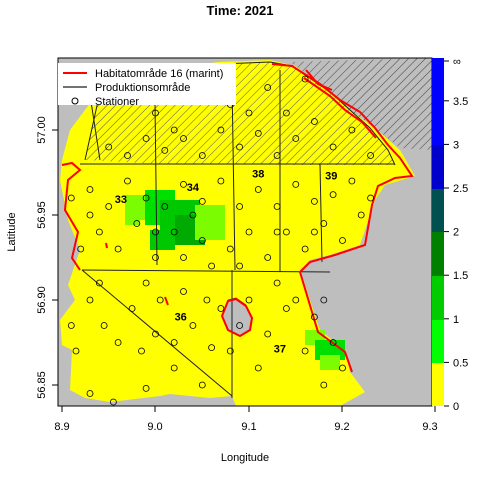 This screenshot has width=480, height=480. Describe the element at coordinates (240, 10) in the screenshot. I see `map-title: Time: 2021` at that location.